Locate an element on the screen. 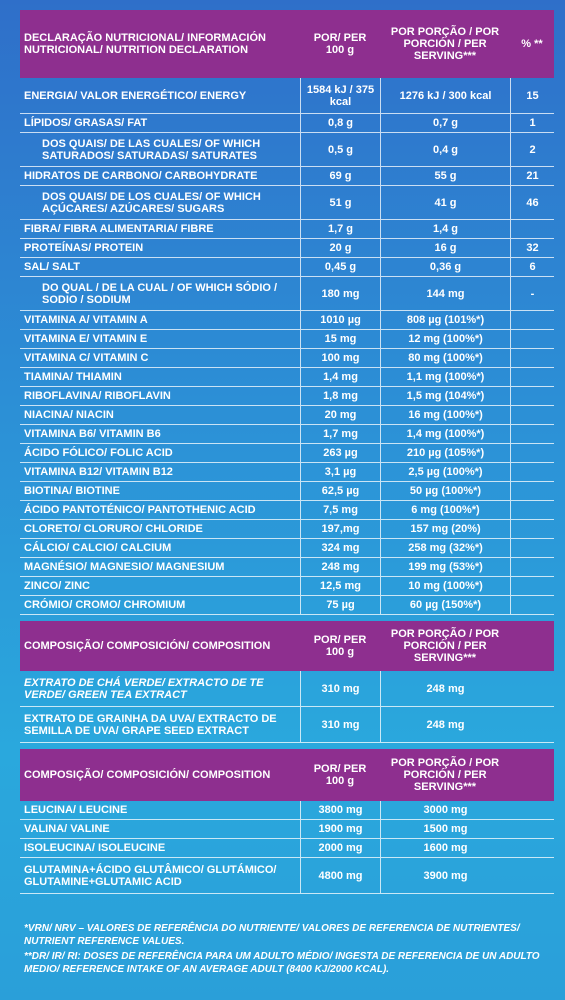 Image resolution: width=565 pixels, height=1000 pixels. nutrient-ri-pct: 1 is located at coordinates (532, 123).